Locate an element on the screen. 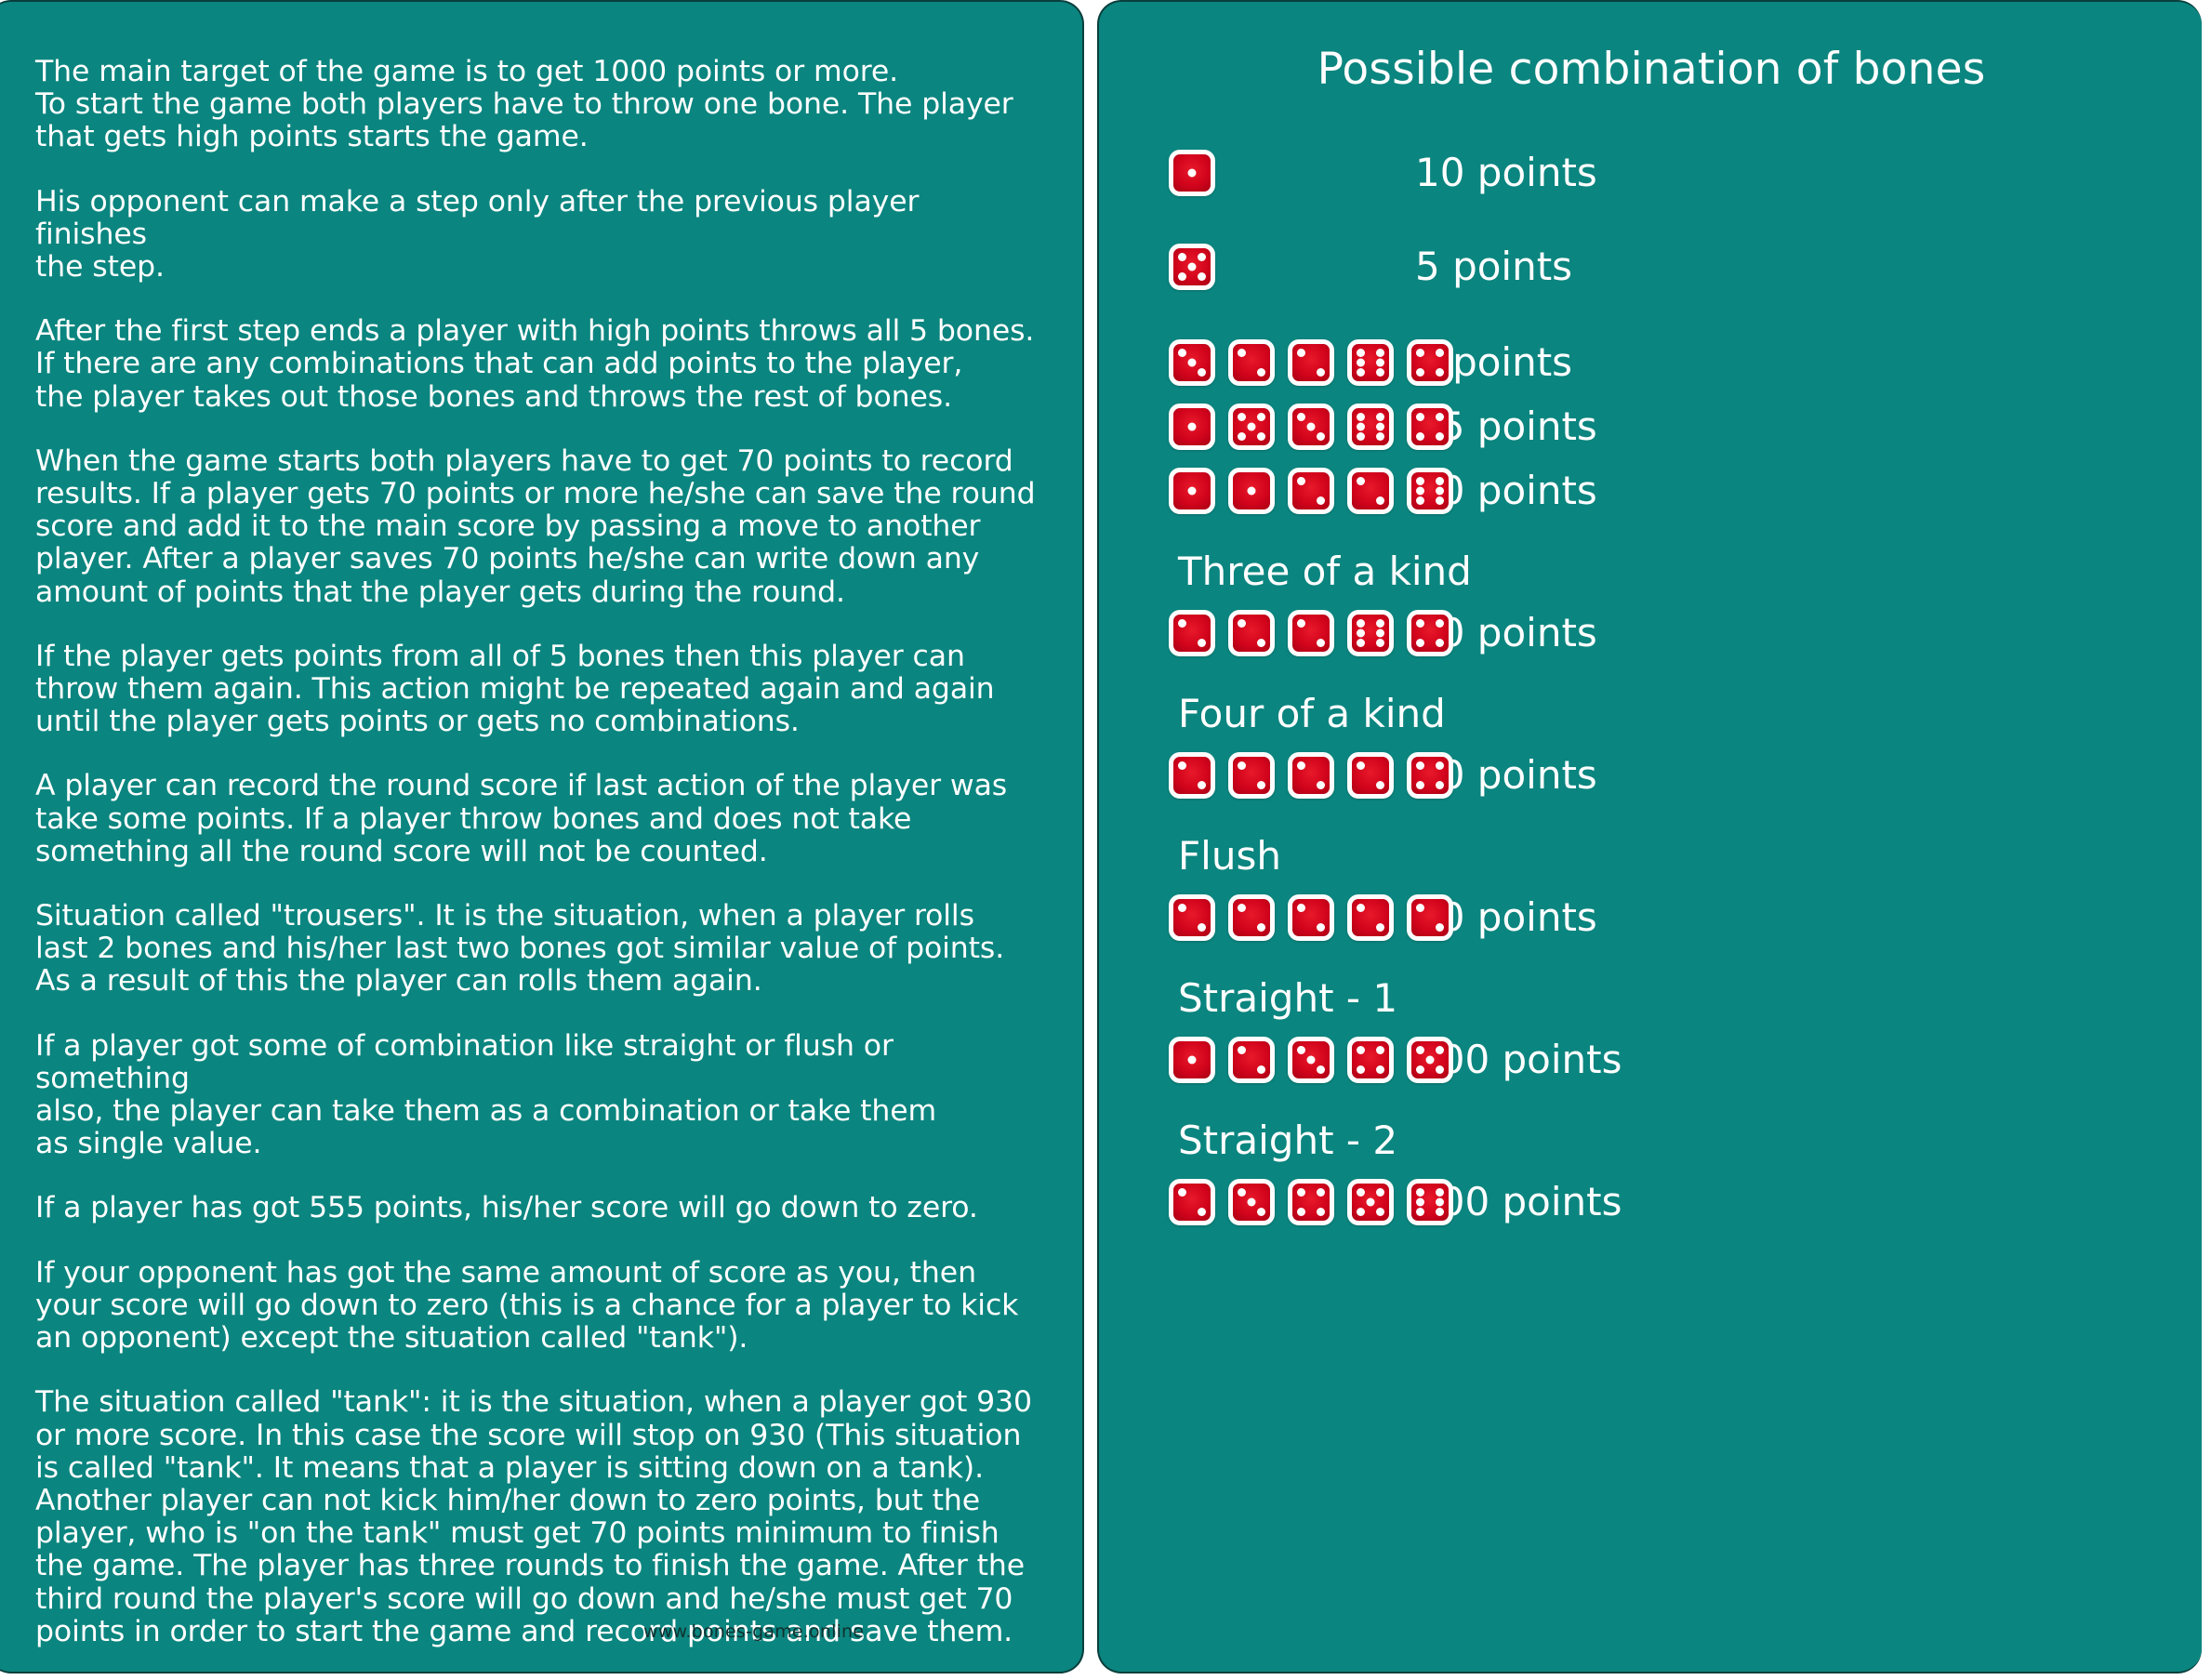  combinations-title: Possible combination of bones is located at coordinates (1651, 70).